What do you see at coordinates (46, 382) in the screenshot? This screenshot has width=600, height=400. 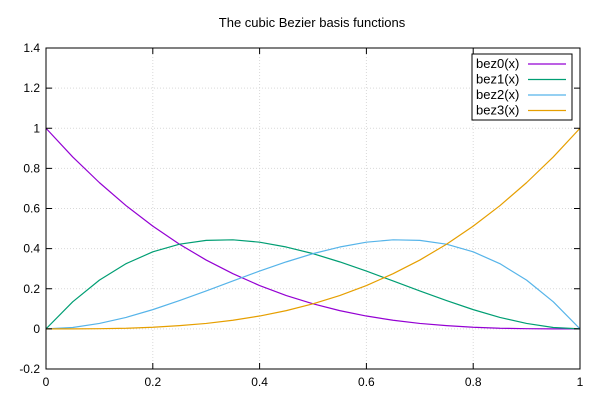 I see `x-tick-label: 0` at bounding box center [46, 382].